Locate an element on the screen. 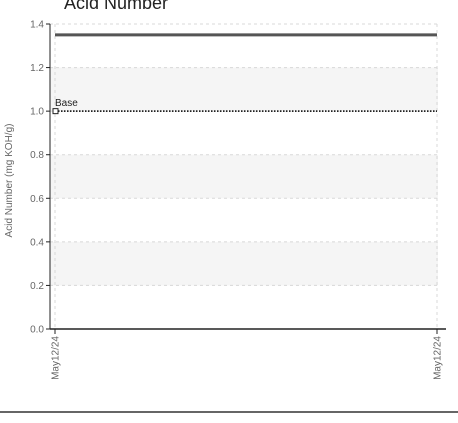  y-tick-label: 0.8 is located at coordinates (37, 155).